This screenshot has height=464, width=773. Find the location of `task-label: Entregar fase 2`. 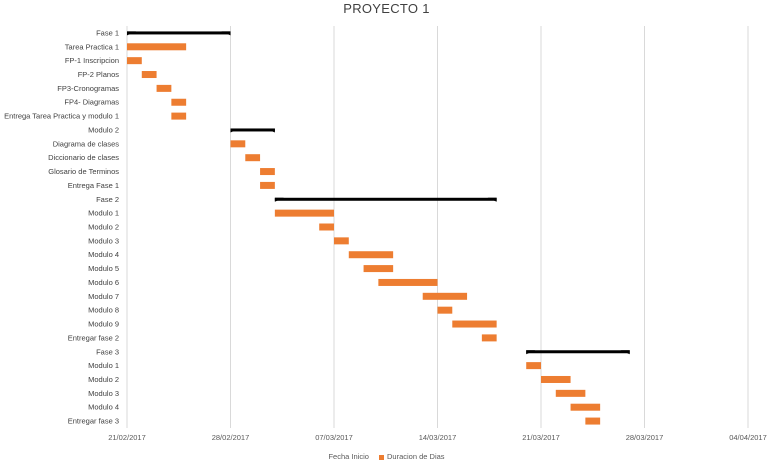

task-label: Entregar fase 2 is located at coordinates (93, 337).